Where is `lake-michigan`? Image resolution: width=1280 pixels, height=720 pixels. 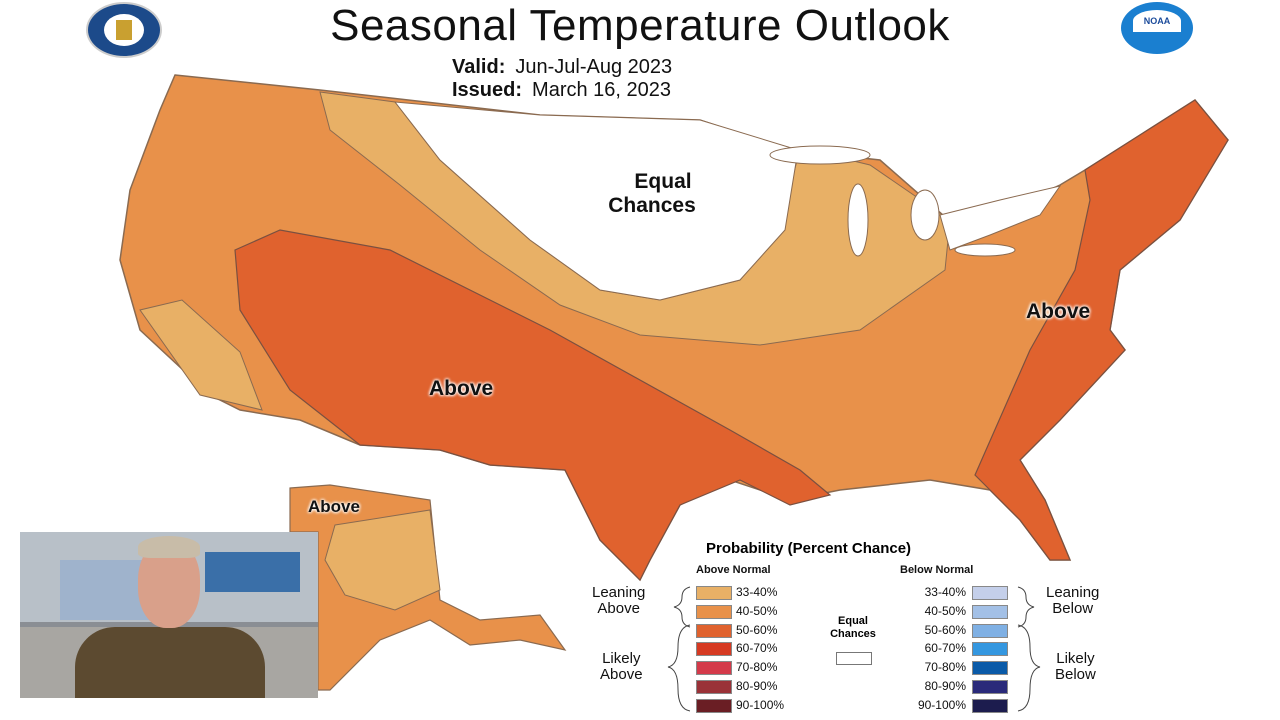
lake-michigan is located at coordinates (858, 220).